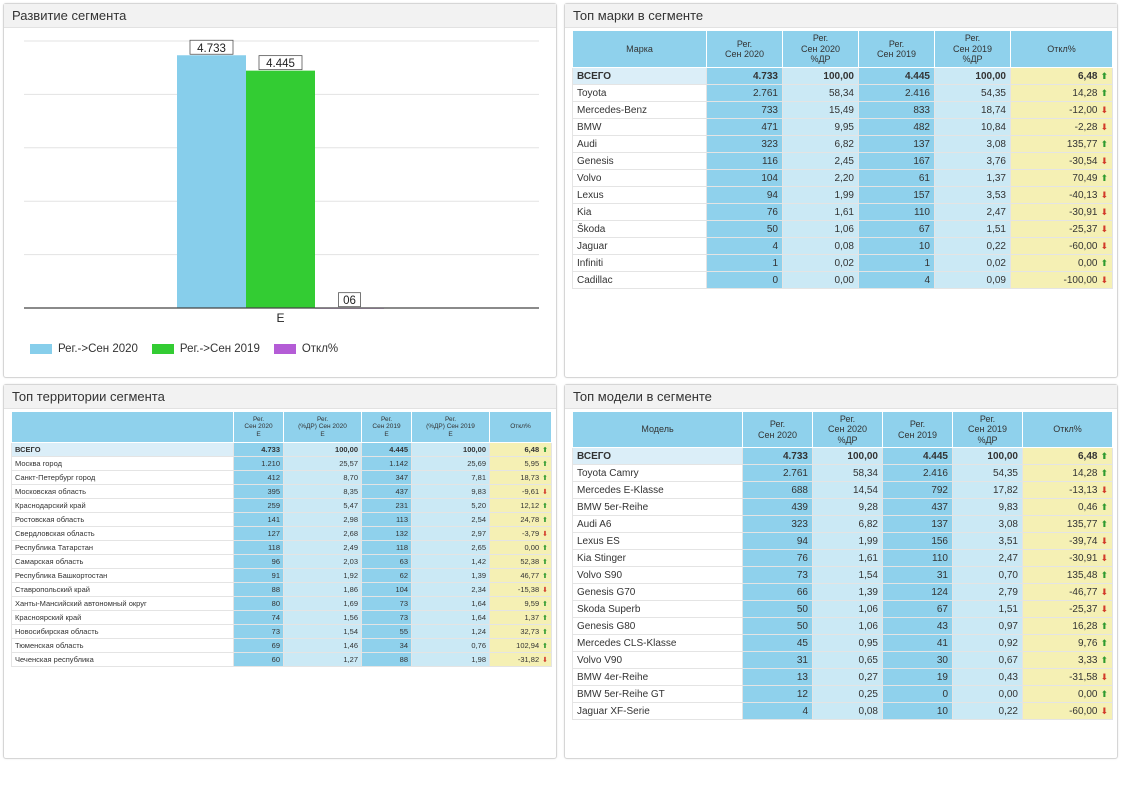  I want to click on territory-value-cell: 9,59, so click(532, 603).